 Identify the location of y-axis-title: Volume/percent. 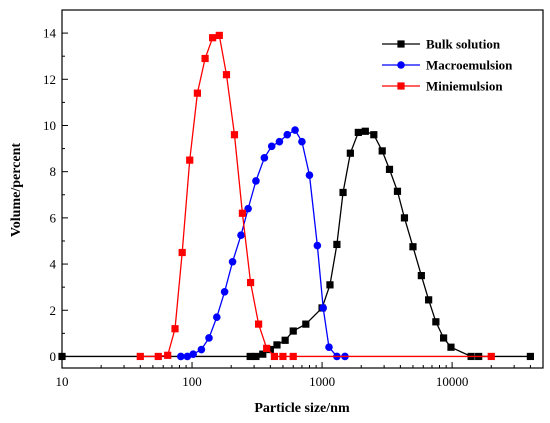
(16, 190).